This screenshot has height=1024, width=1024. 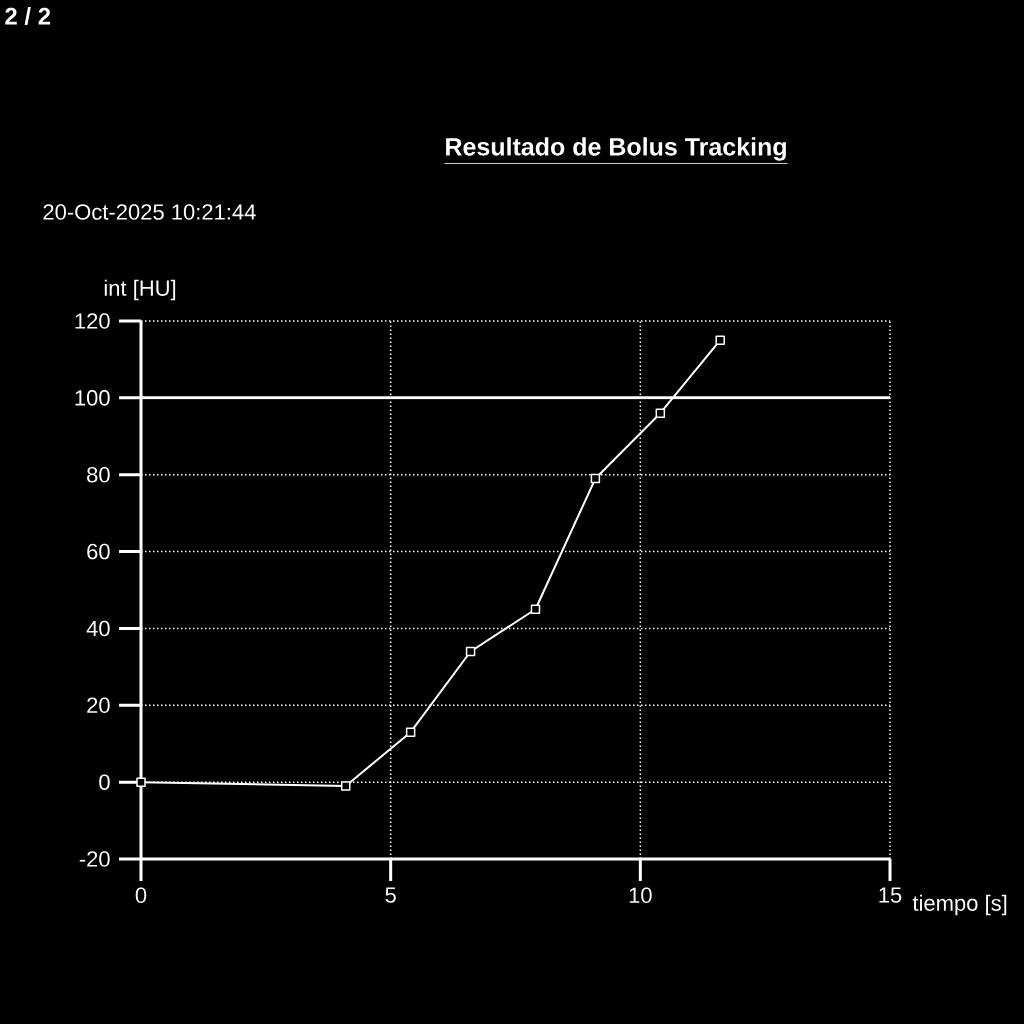 I want to click on x-tick-label: 5, so click(x=390, y=895).